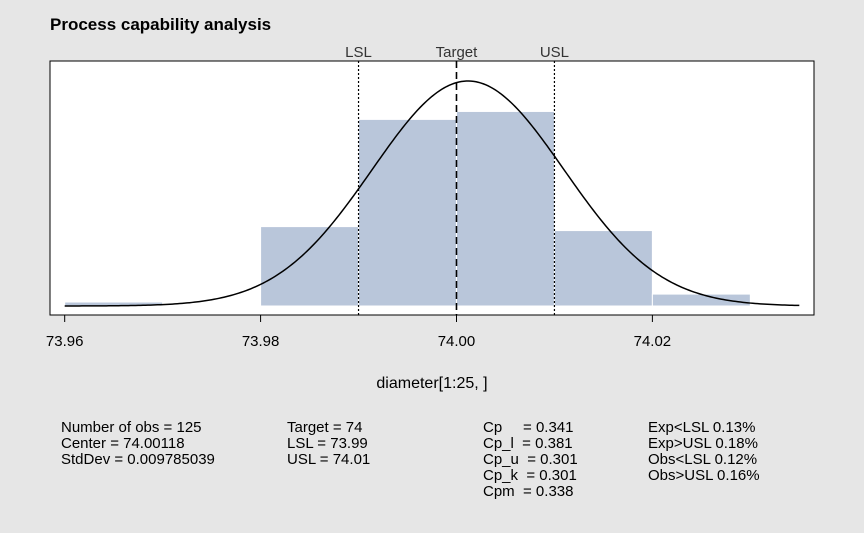 This screenshot has height=533, width=864. What do you see at coordinates (554, 52) in the screenshot?
I see `reference-label-usl: USL` at bounding box center [554, 52].